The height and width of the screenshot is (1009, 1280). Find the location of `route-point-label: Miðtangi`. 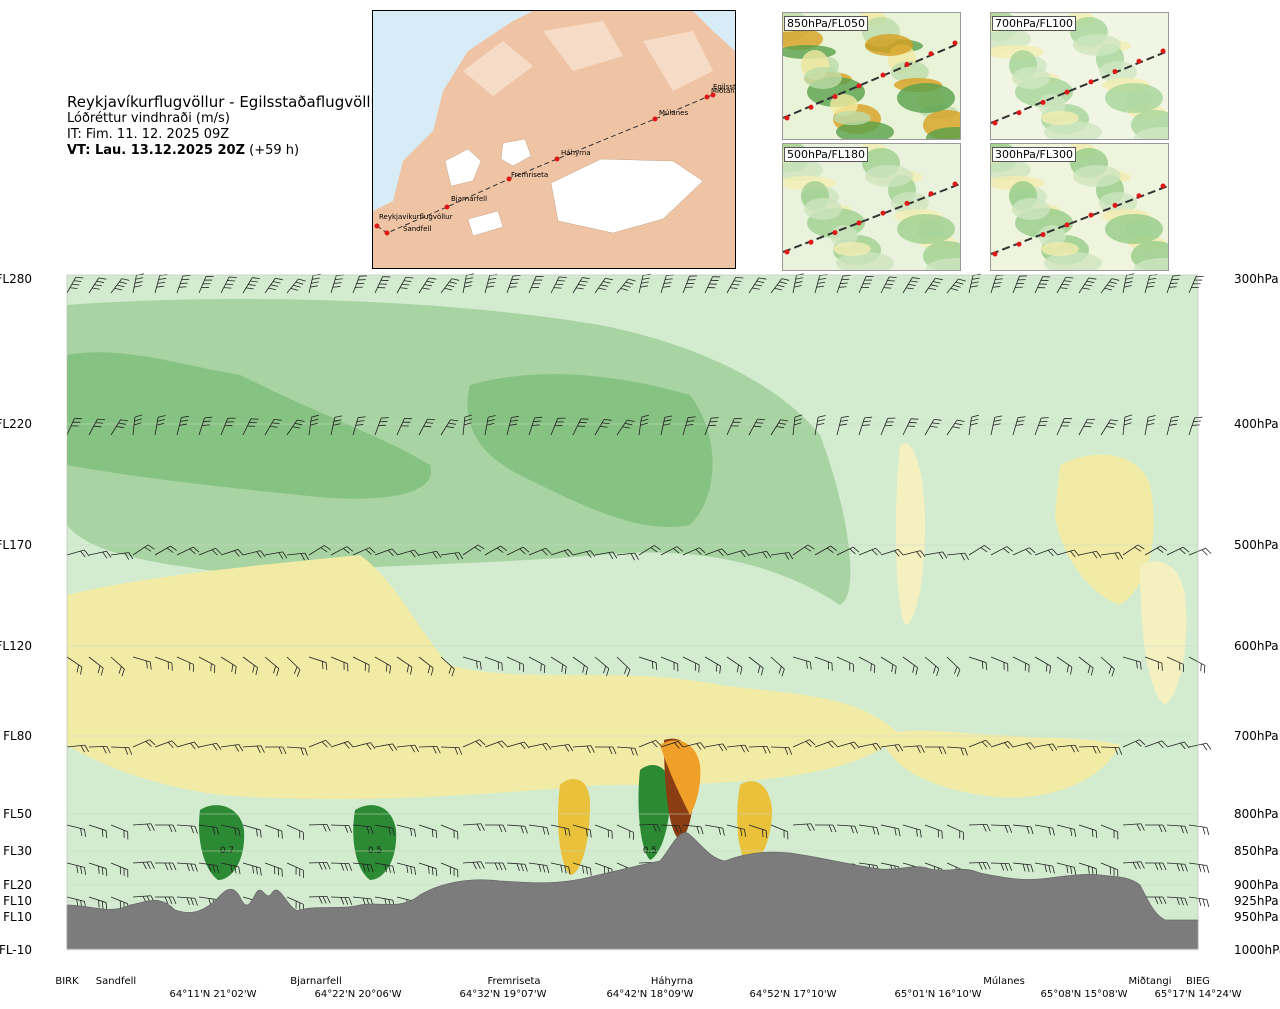

route-point-label: Miðtangi is located at coordinates (723, 91).